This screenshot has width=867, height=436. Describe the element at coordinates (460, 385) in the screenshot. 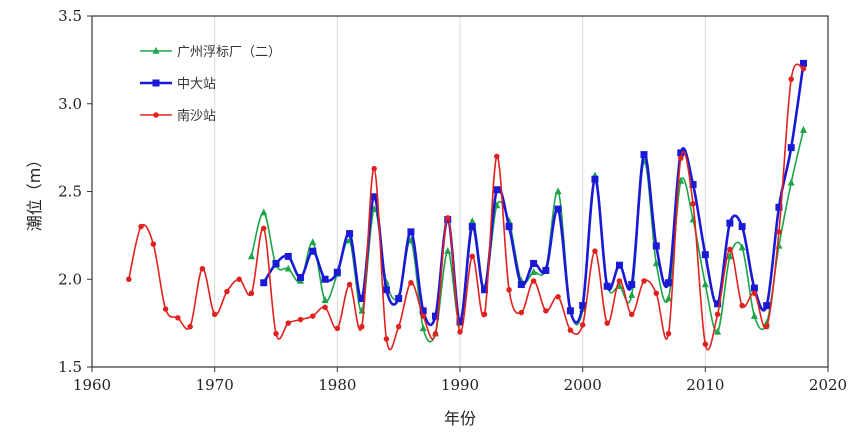

I see `x-tick-label: 1990` at that location.